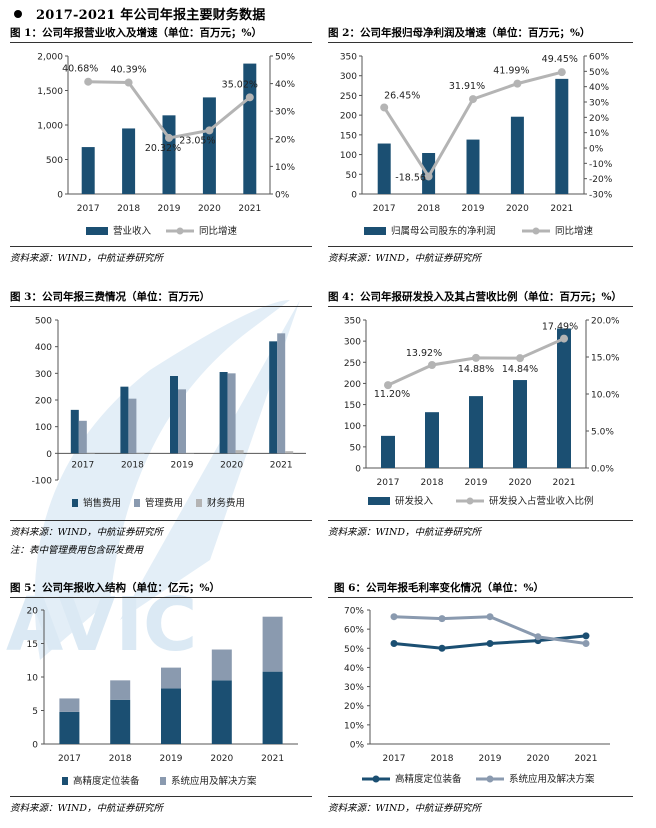 This screenshot has width=656, height=828. Describe the element at coordinates (388, 483) in the screenshot. I see `fig4-category-label: 2017` at that location.